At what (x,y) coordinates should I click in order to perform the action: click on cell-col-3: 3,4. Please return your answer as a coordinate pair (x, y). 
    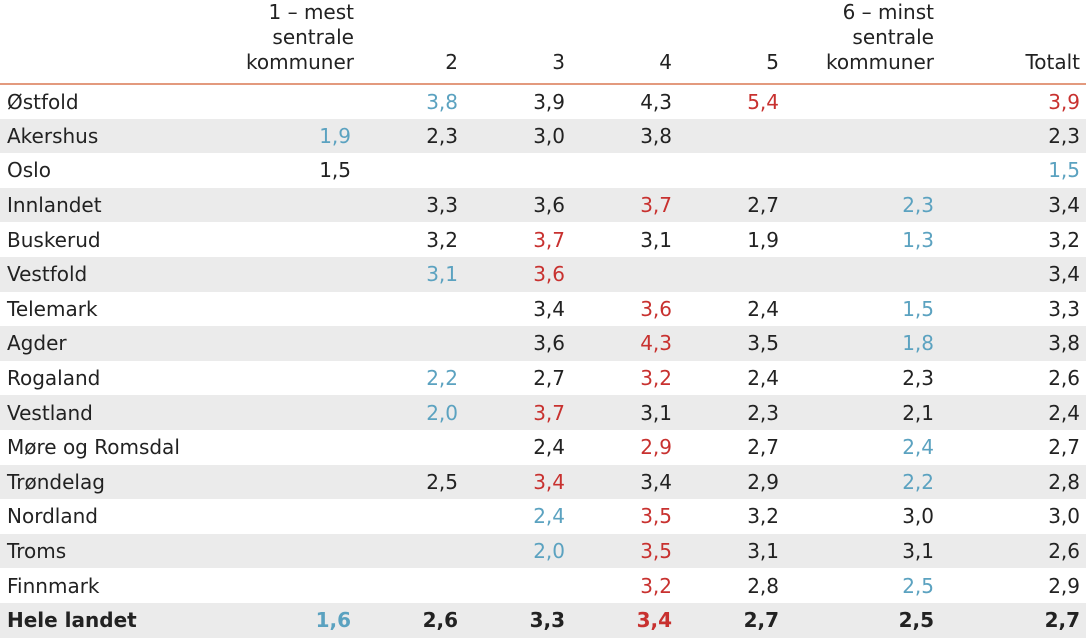
    Looking at the image, I should click on (517, 482).